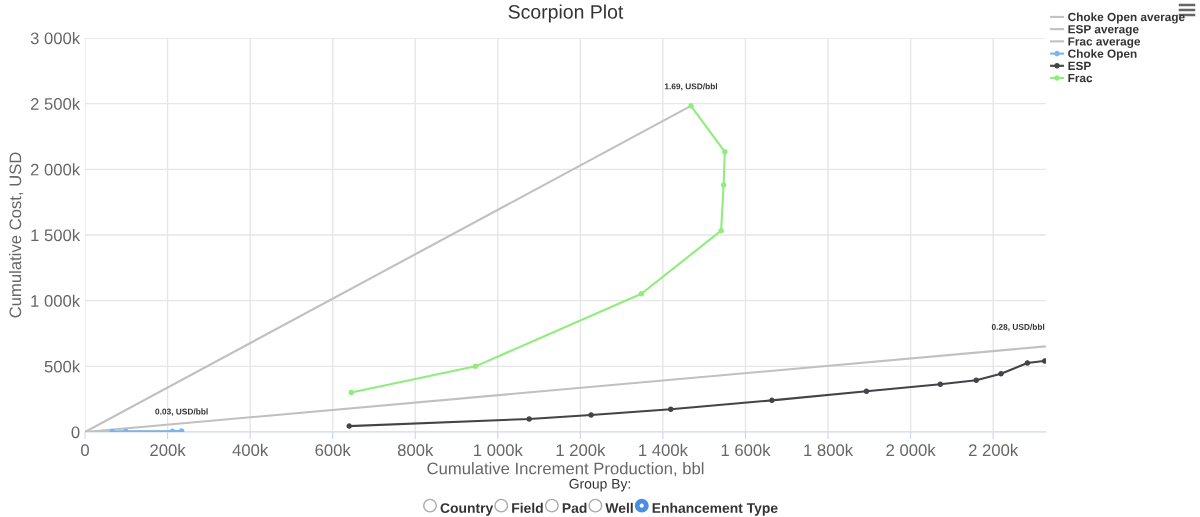 Image resolution: width=1200 pixels, height=517 pixels. Describe the element at coordinates (1103, 30) in the screenshot. I see `legend-label: ESP average` at that location.